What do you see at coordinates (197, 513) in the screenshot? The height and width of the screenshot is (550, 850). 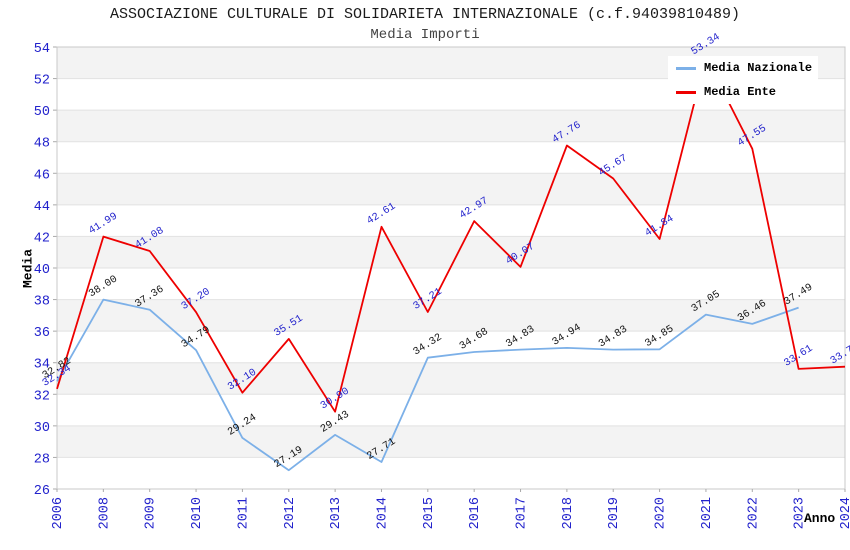 I see `x-tick-label: 2010` at bounding box center [197, 513].